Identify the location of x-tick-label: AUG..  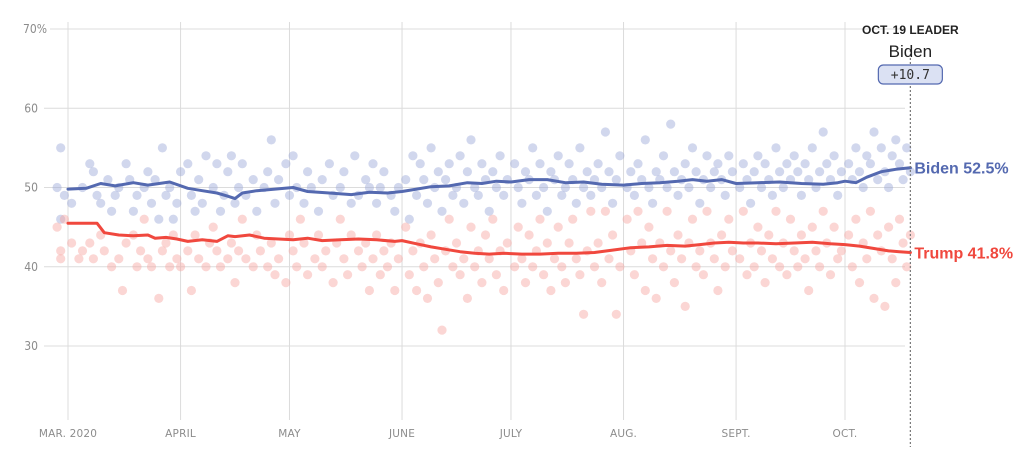
(623, 434).